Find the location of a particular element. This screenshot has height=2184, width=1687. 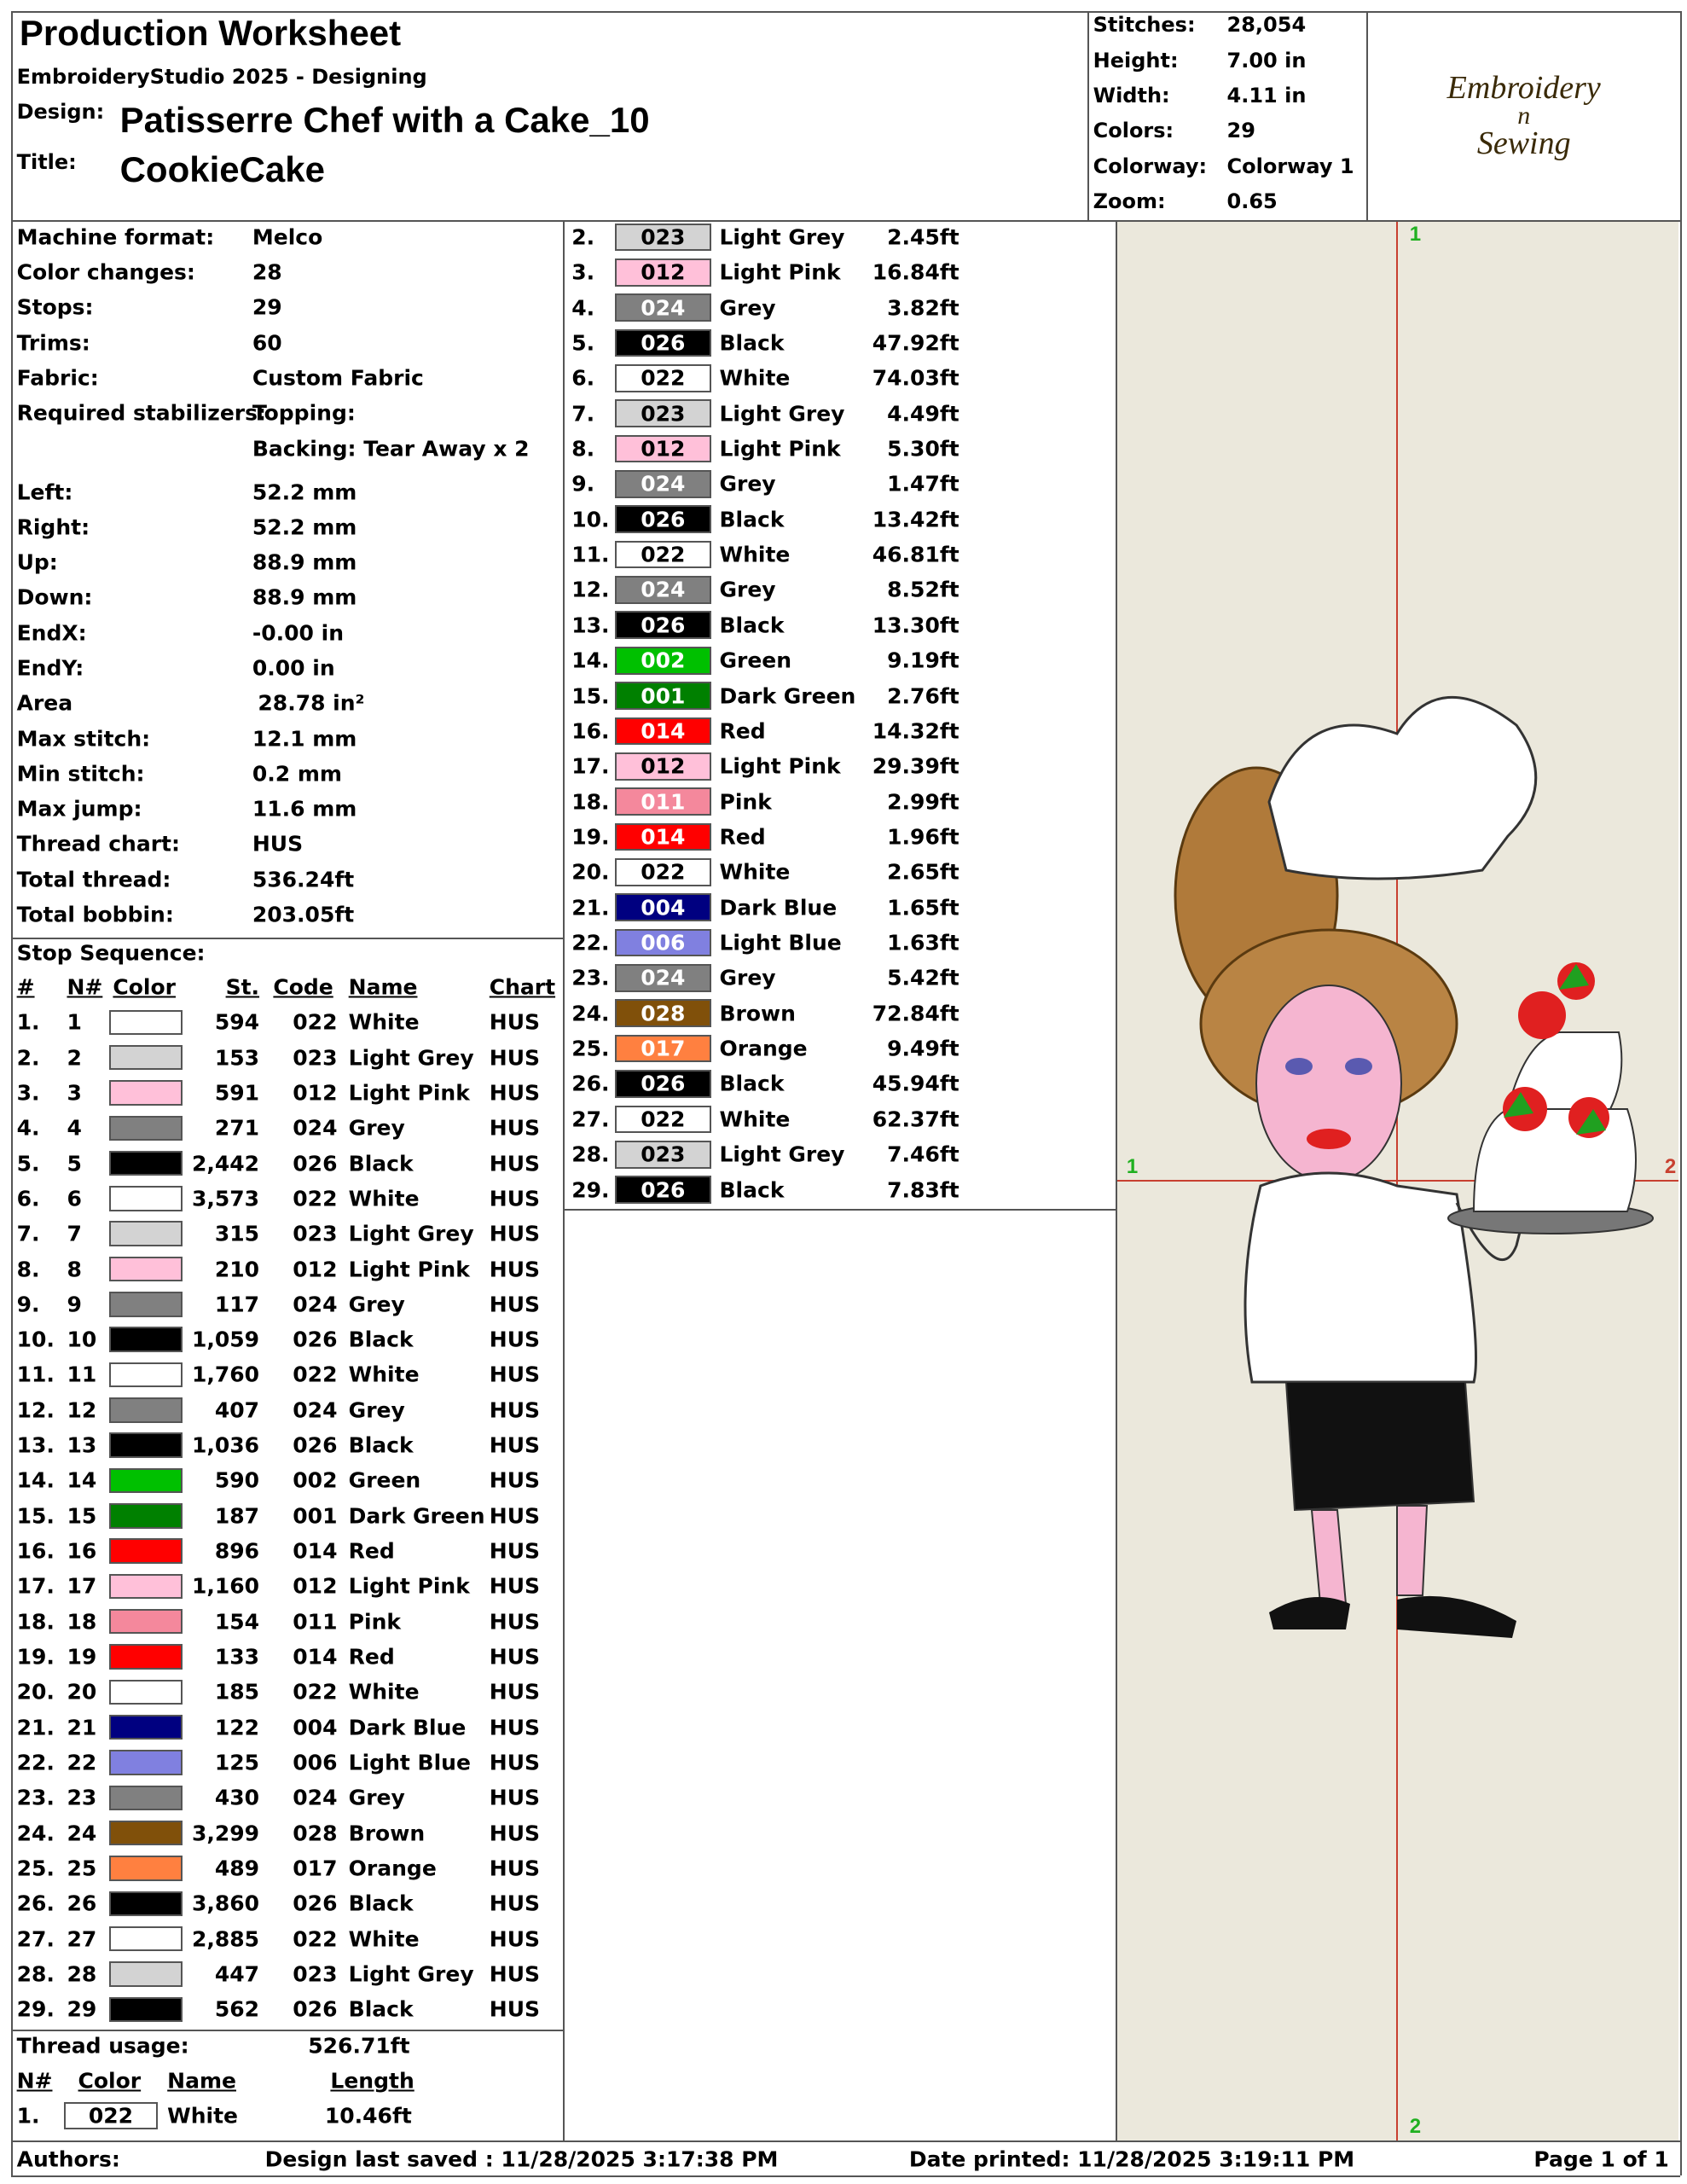

needle-number: 24 is located at coordinates (82, 1833).